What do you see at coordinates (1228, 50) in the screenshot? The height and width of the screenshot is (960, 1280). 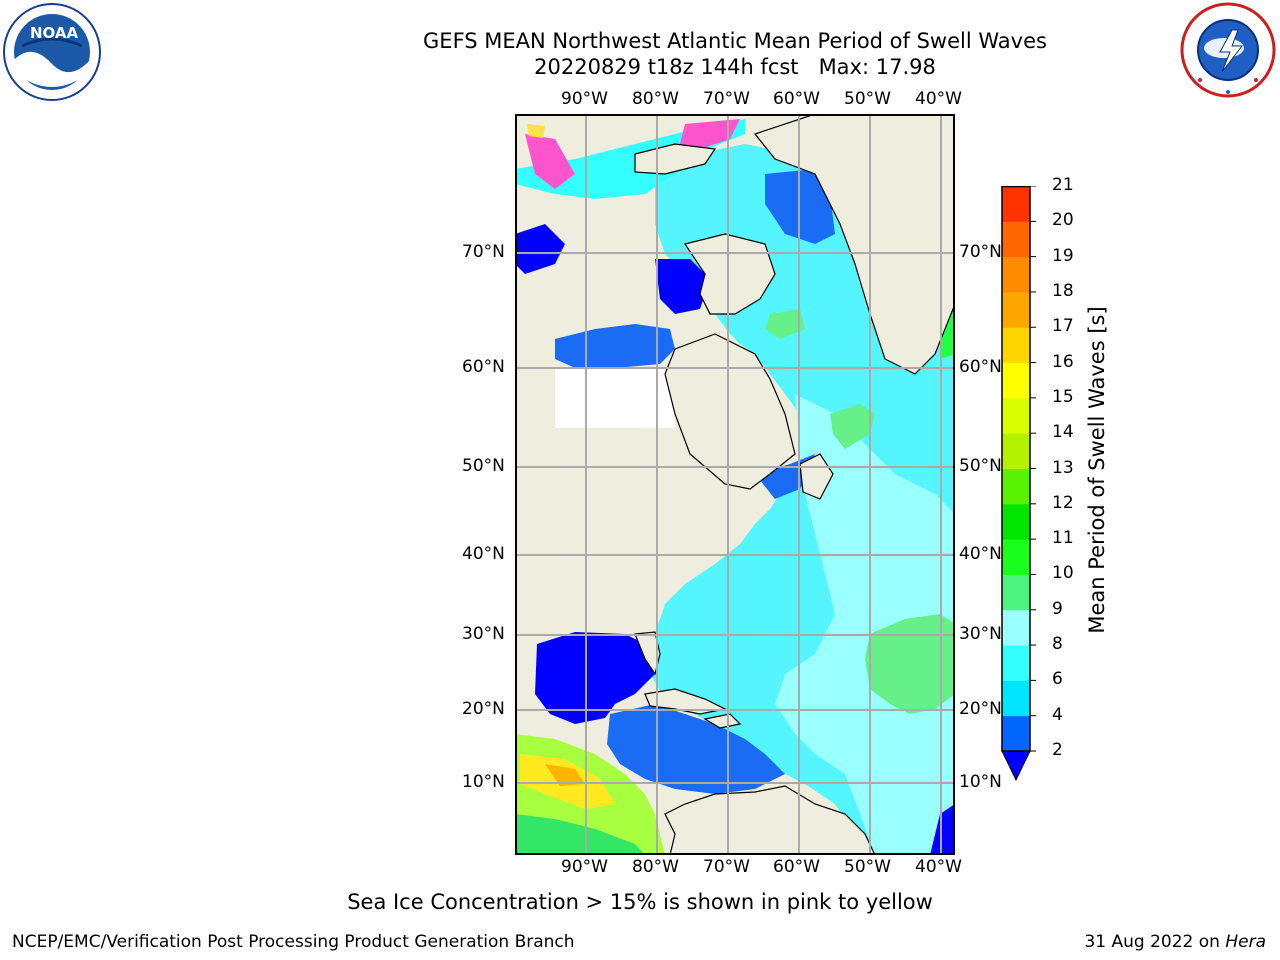 I see `nws-logo` at bounding box center [1228, 50].